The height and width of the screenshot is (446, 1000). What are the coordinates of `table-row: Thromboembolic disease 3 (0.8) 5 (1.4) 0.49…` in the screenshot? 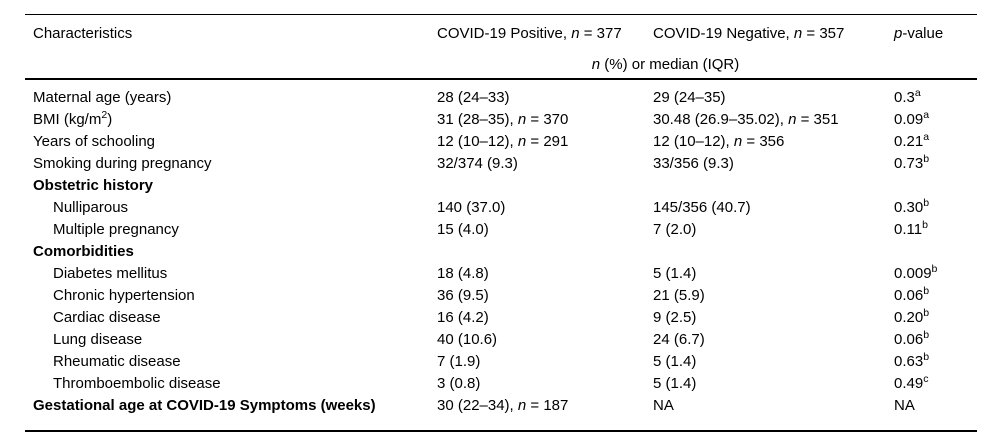 It's located at (501, 383).